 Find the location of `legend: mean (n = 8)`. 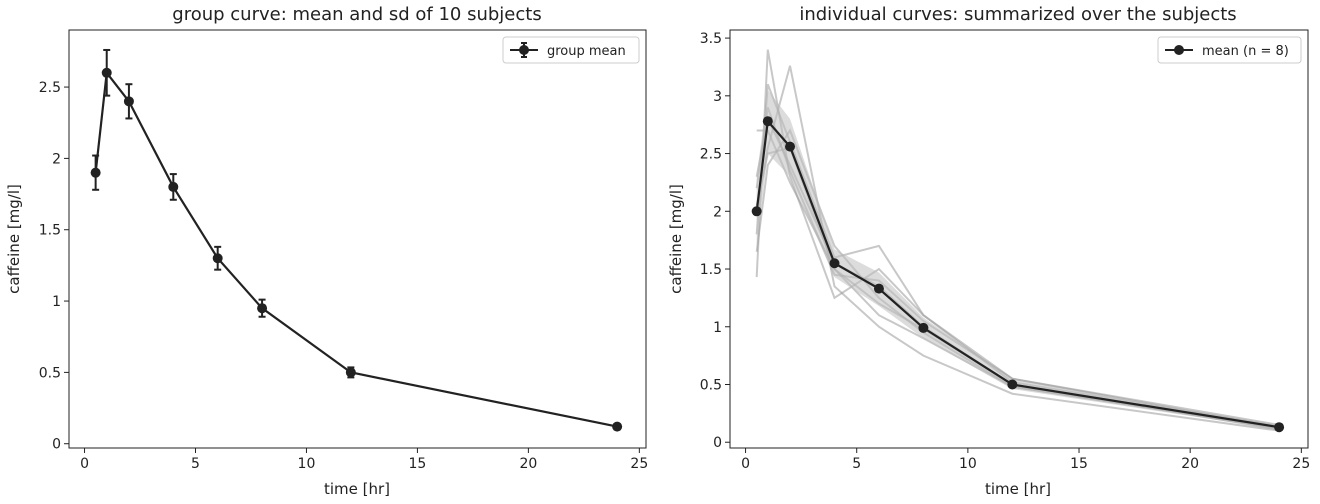

legend: mean (n = 8) is located at coordinates (1229, 50).